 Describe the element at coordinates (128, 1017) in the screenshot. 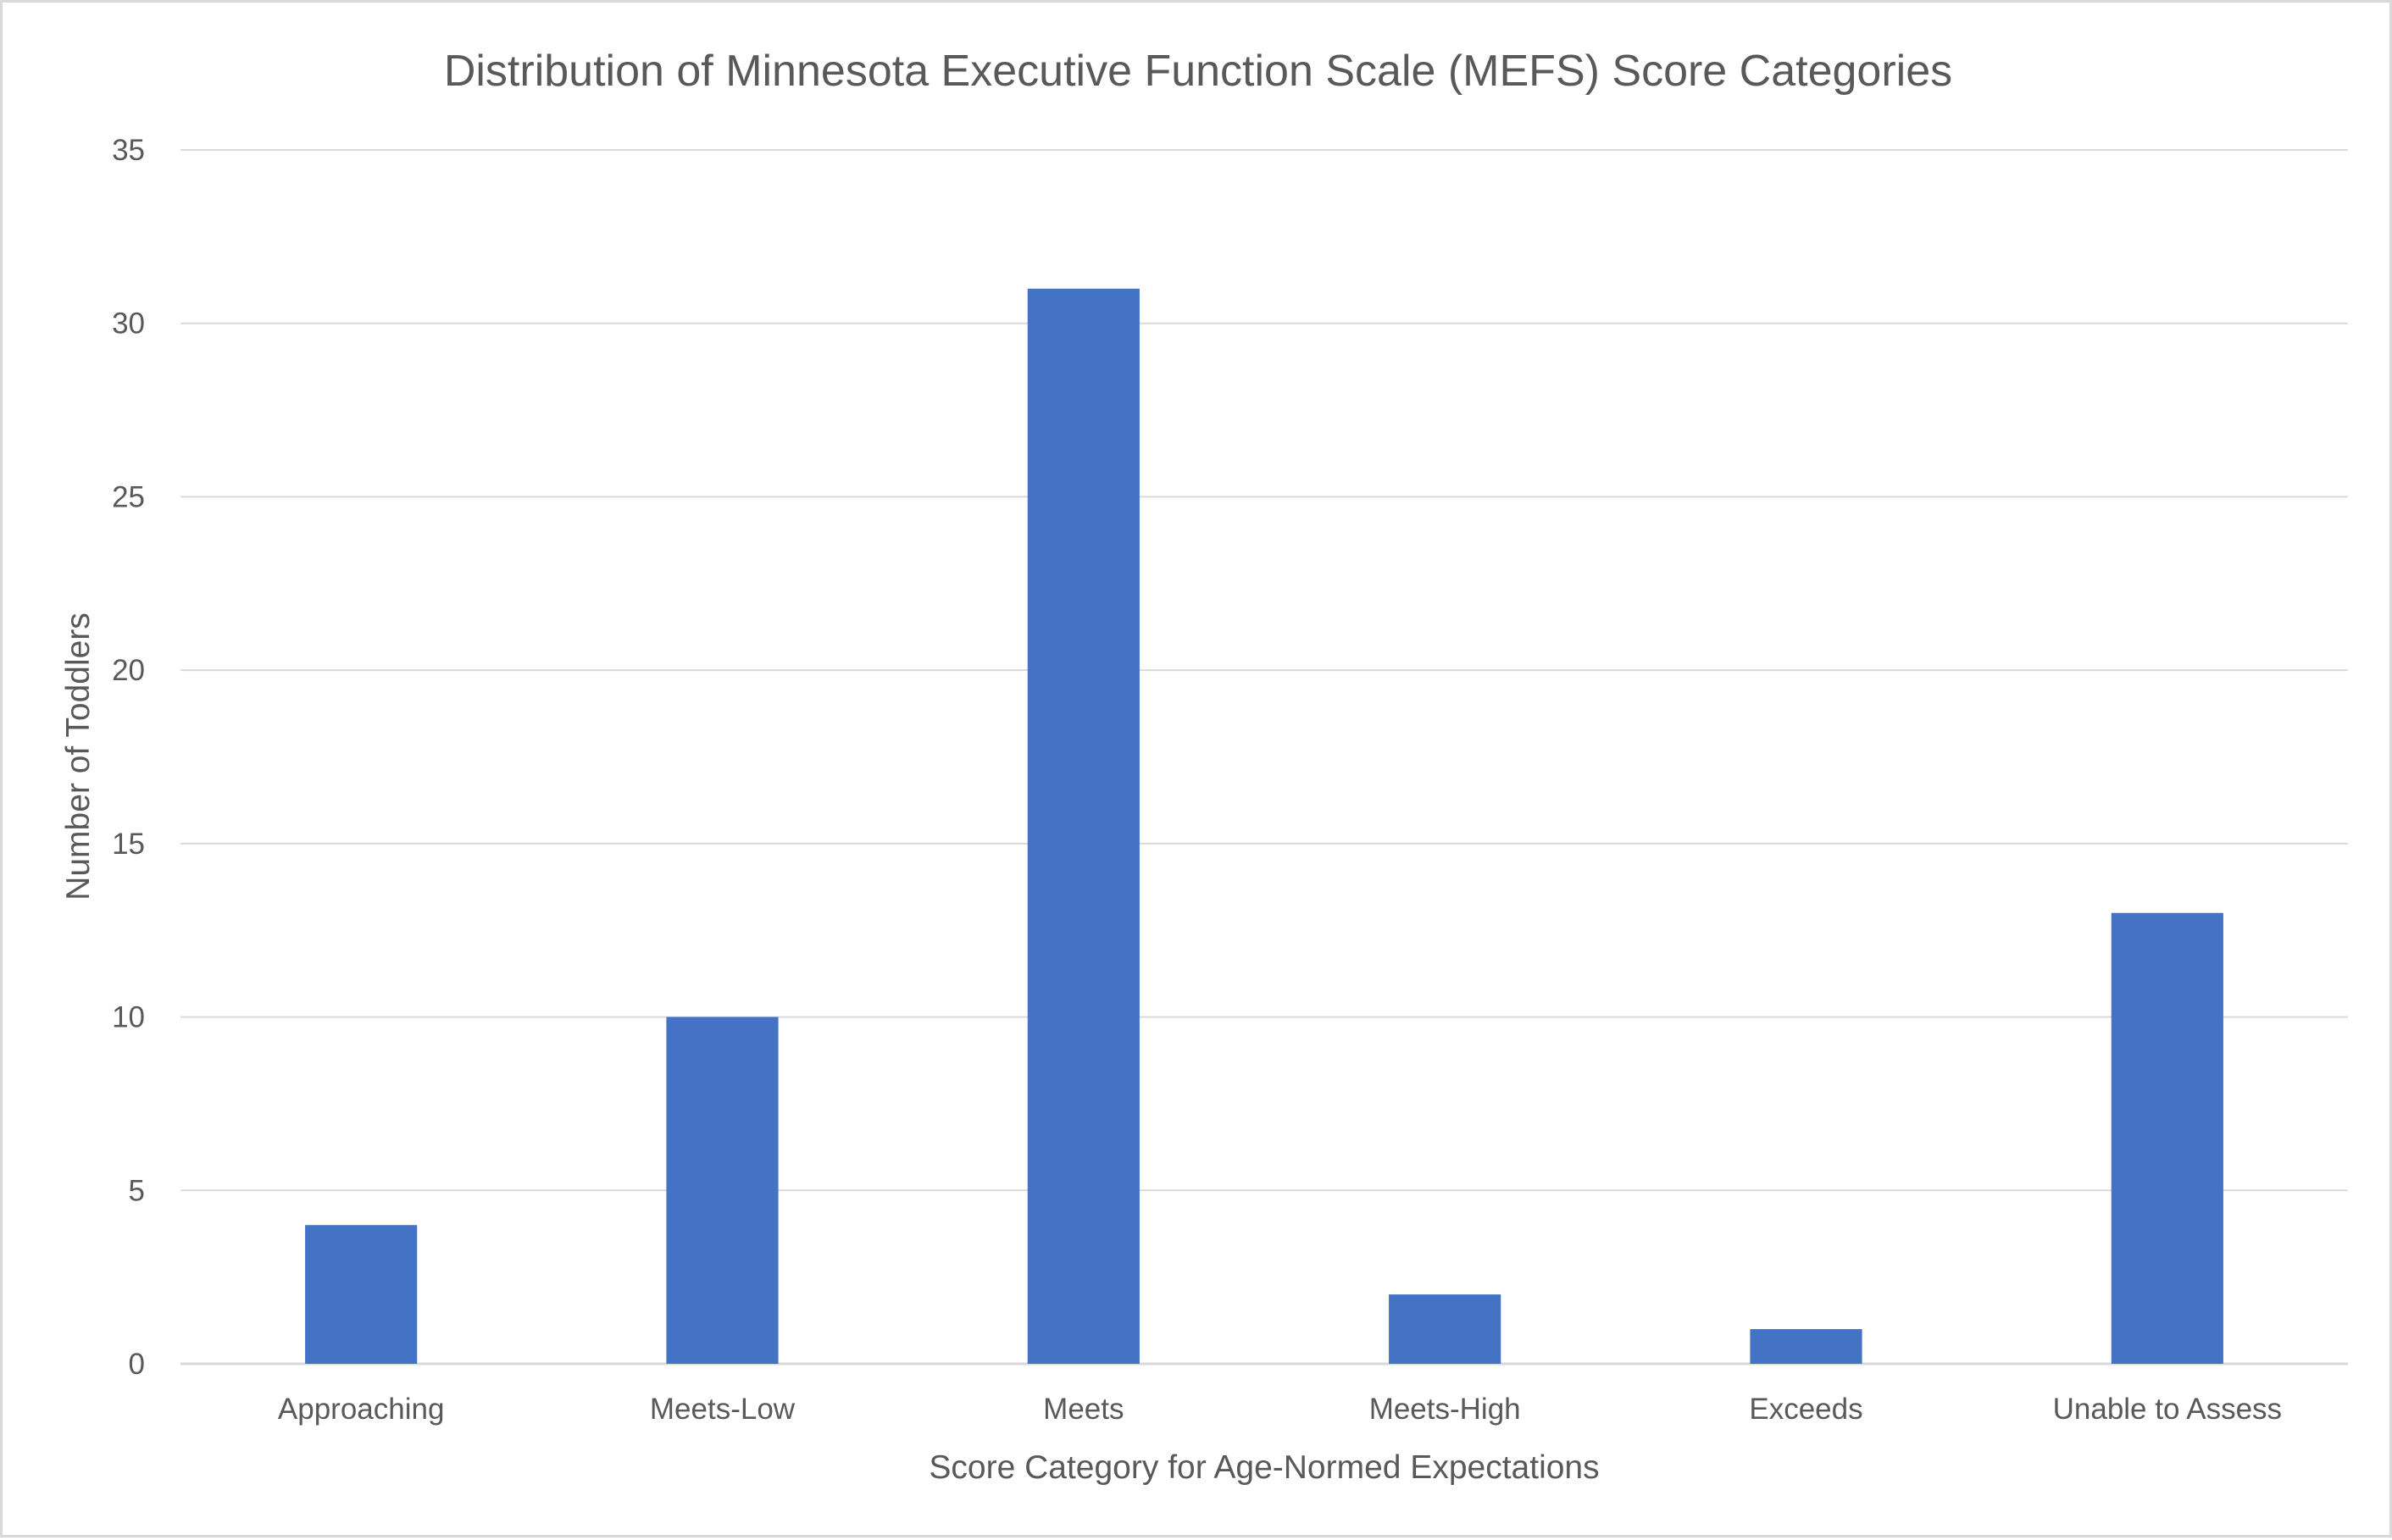

I see `y-tick-label: 10` at that location.